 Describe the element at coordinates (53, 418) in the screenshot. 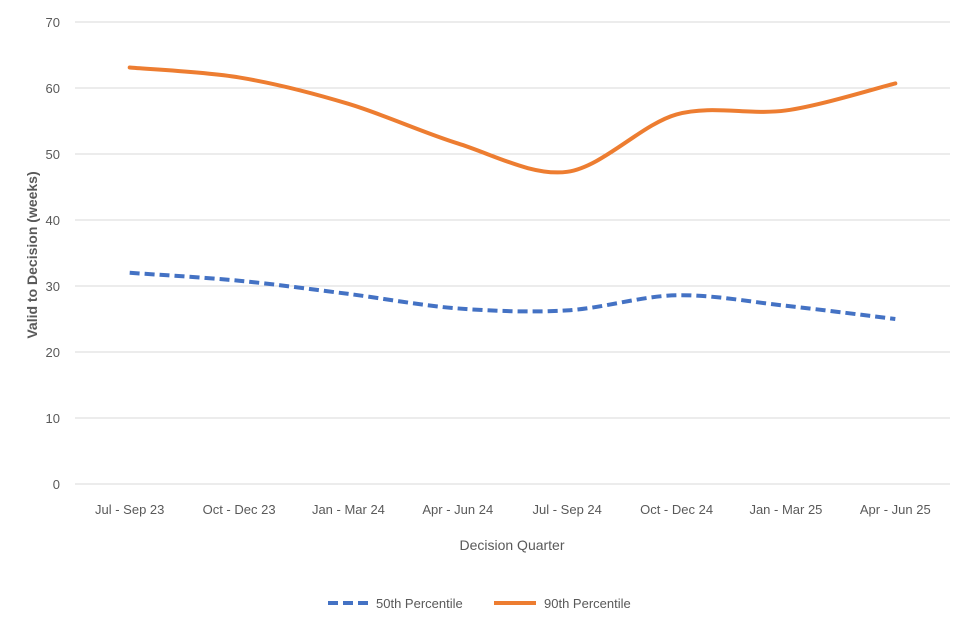

I see `y-tick-label: 10` at that location.